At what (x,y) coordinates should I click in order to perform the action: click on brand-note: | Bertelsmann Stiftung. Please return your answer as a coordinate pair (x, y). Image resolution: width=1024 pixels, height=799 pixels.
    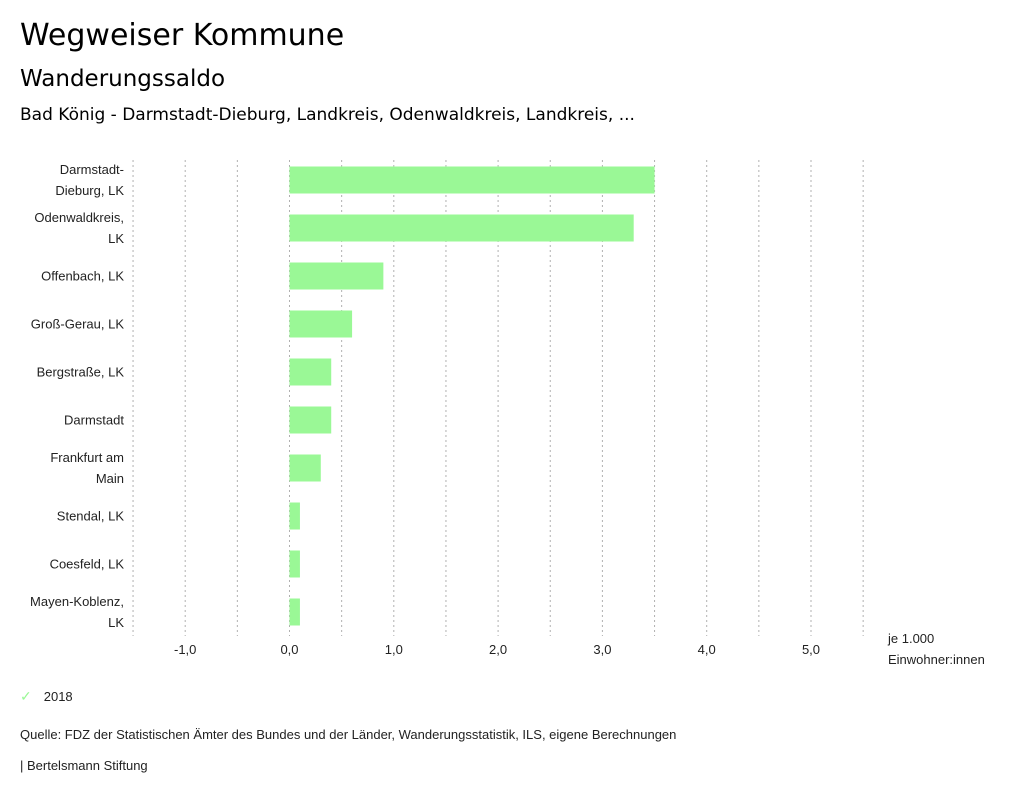
    Looking at the image, I should click on (84, 765).